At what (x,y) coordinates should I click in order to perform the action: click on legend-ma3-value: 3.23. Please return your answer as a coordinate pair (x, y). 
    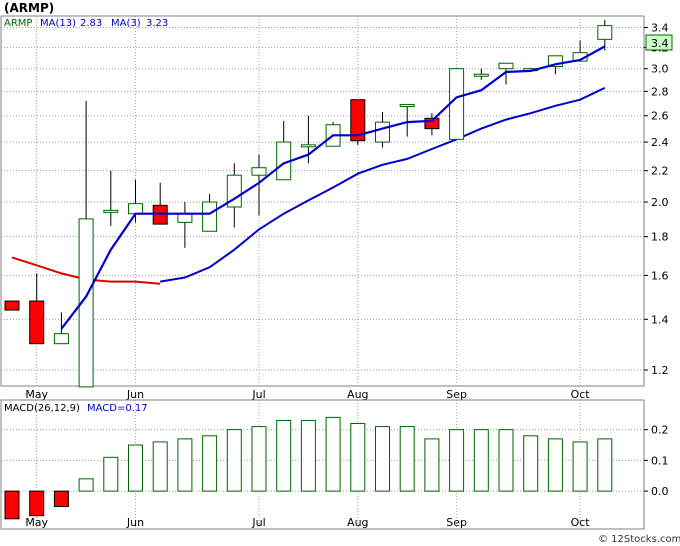
    Looking at the image, I should click on (157, 23).